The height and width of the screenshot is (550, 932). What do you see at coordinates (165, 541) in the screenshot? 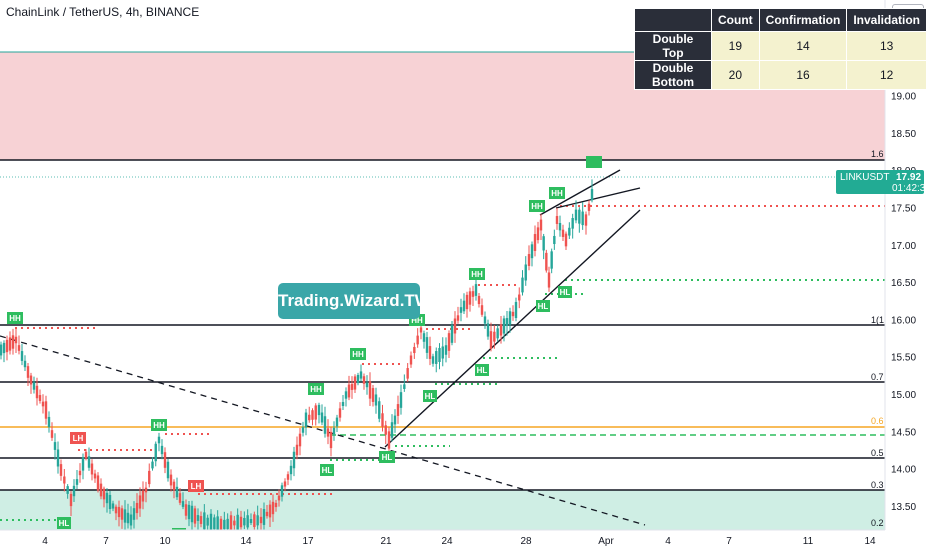
I see `x-tick-label: 10` at bounding box center [165, 541].